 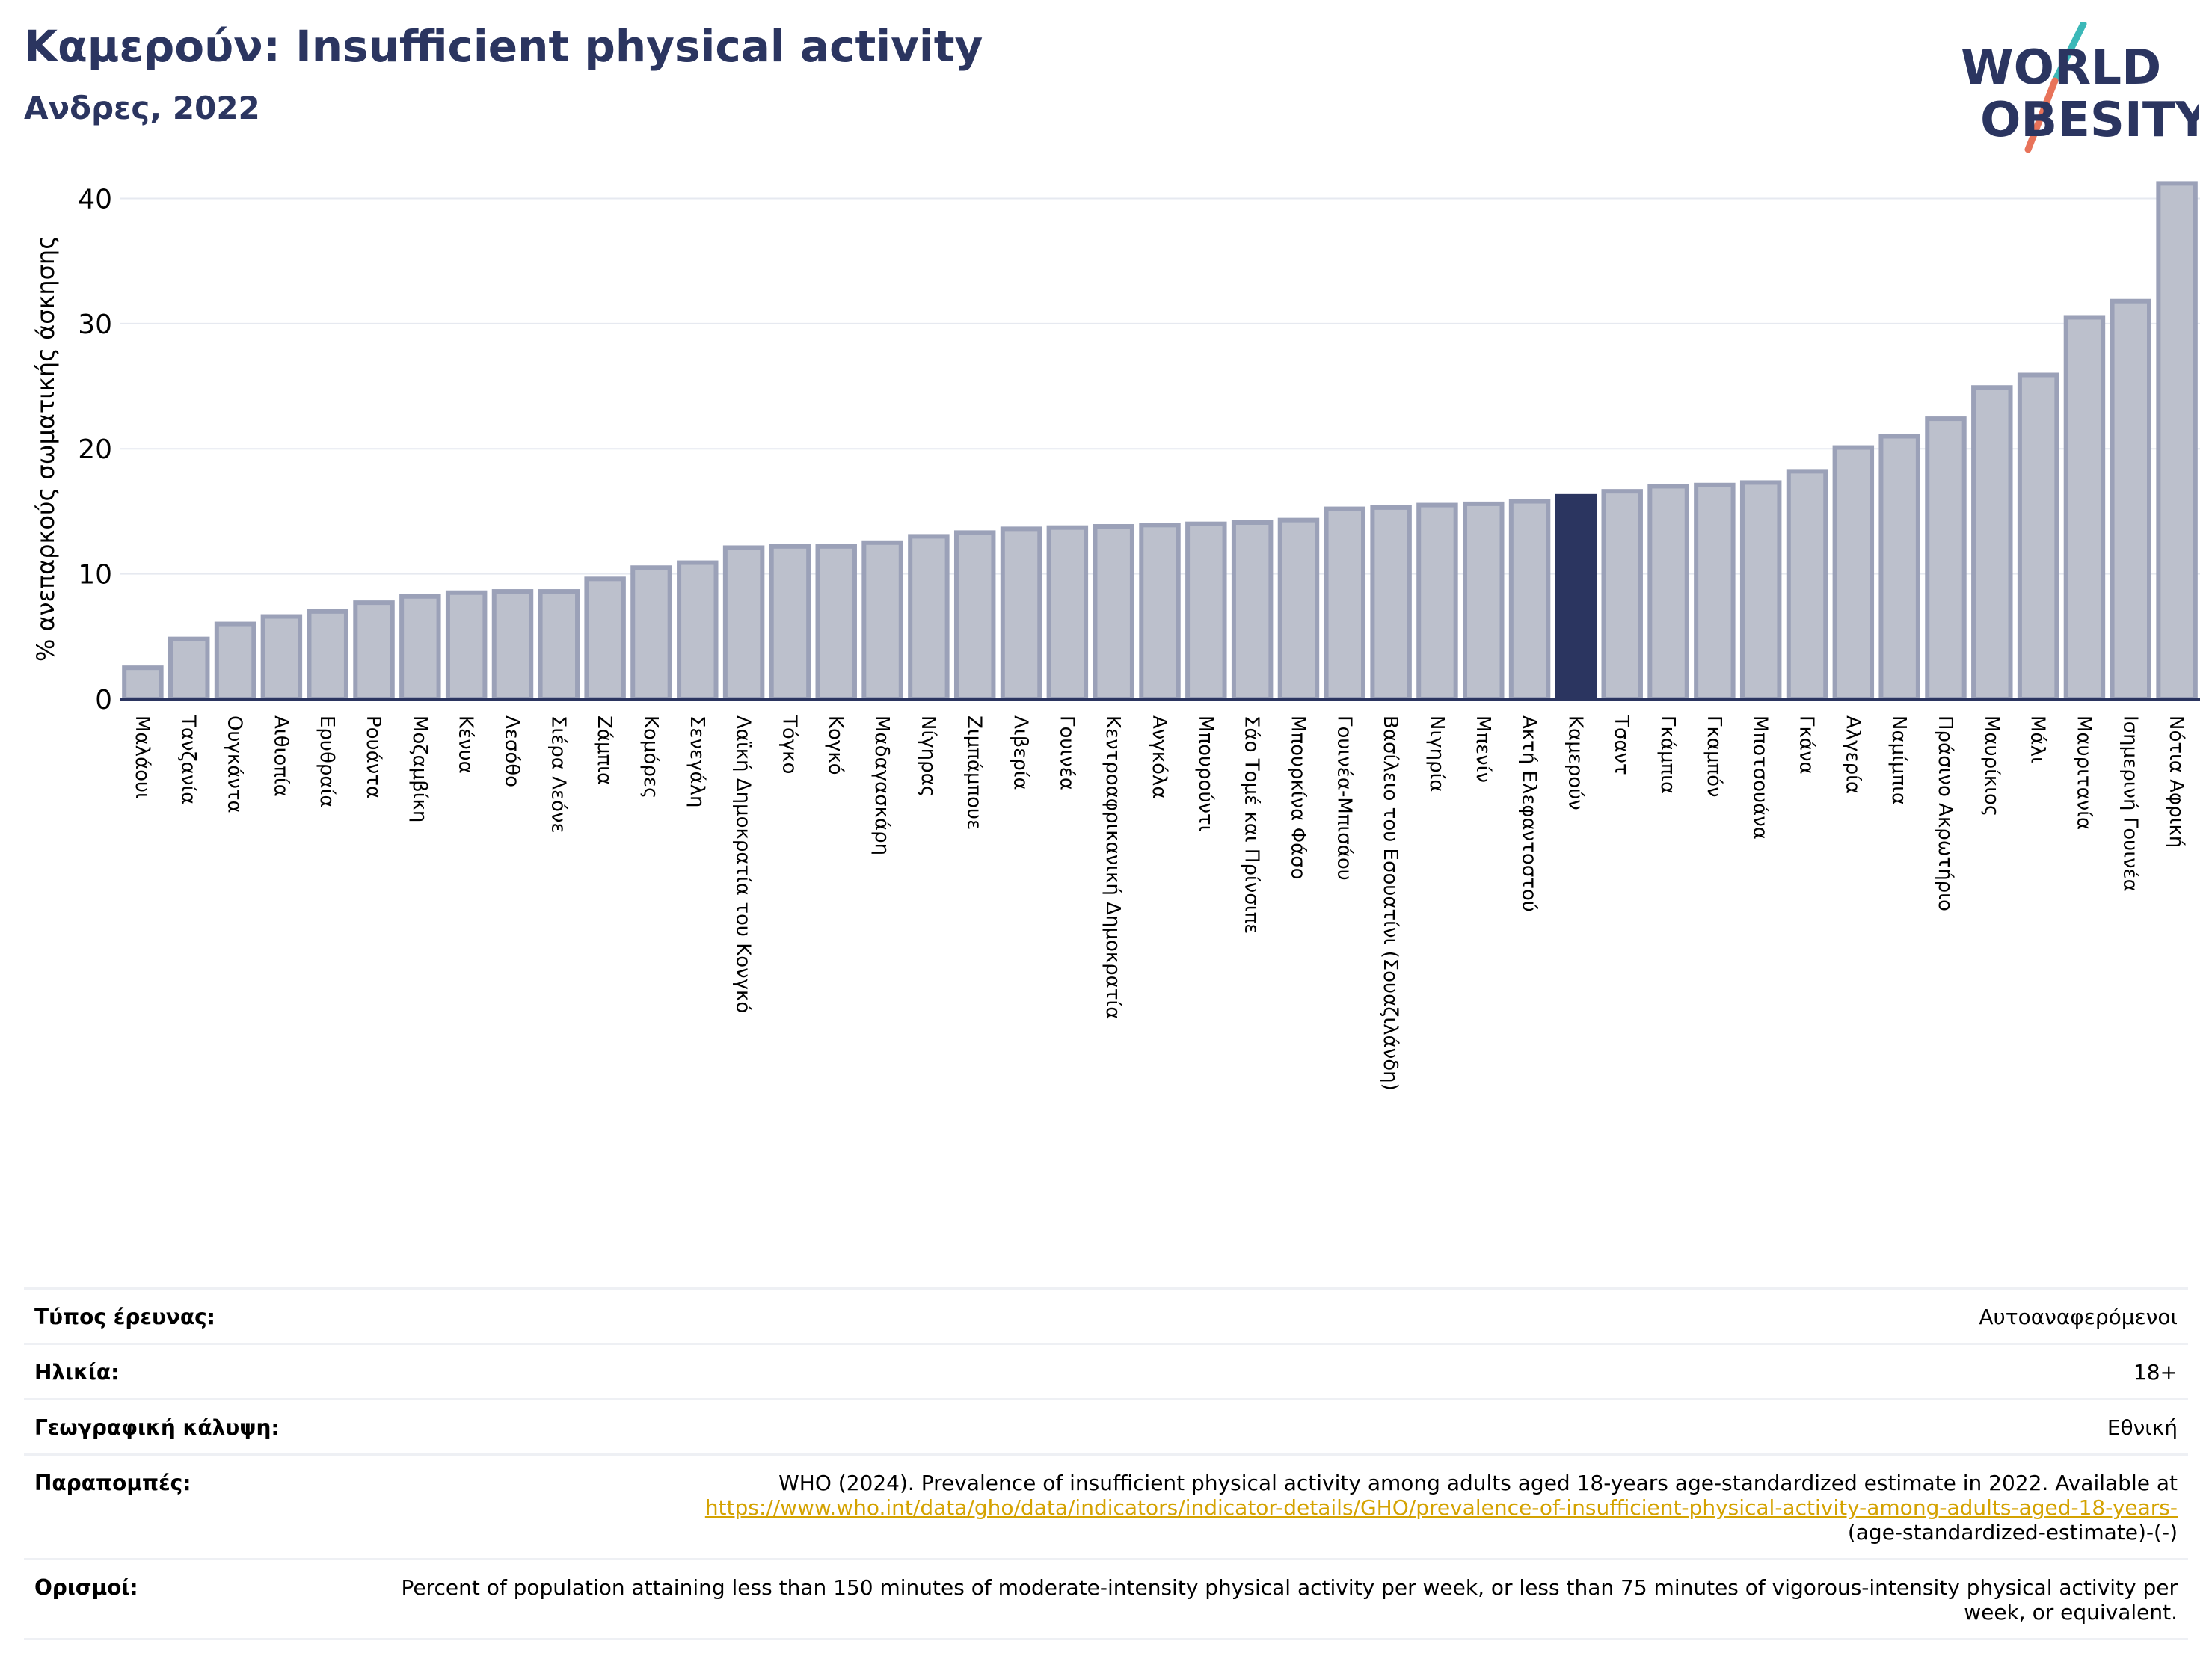 What do you see at coordinates (974, 772) in the screenshot?
I see `x-tick-label: Ζιμπάμπουε` at bounding box center [974, 772].